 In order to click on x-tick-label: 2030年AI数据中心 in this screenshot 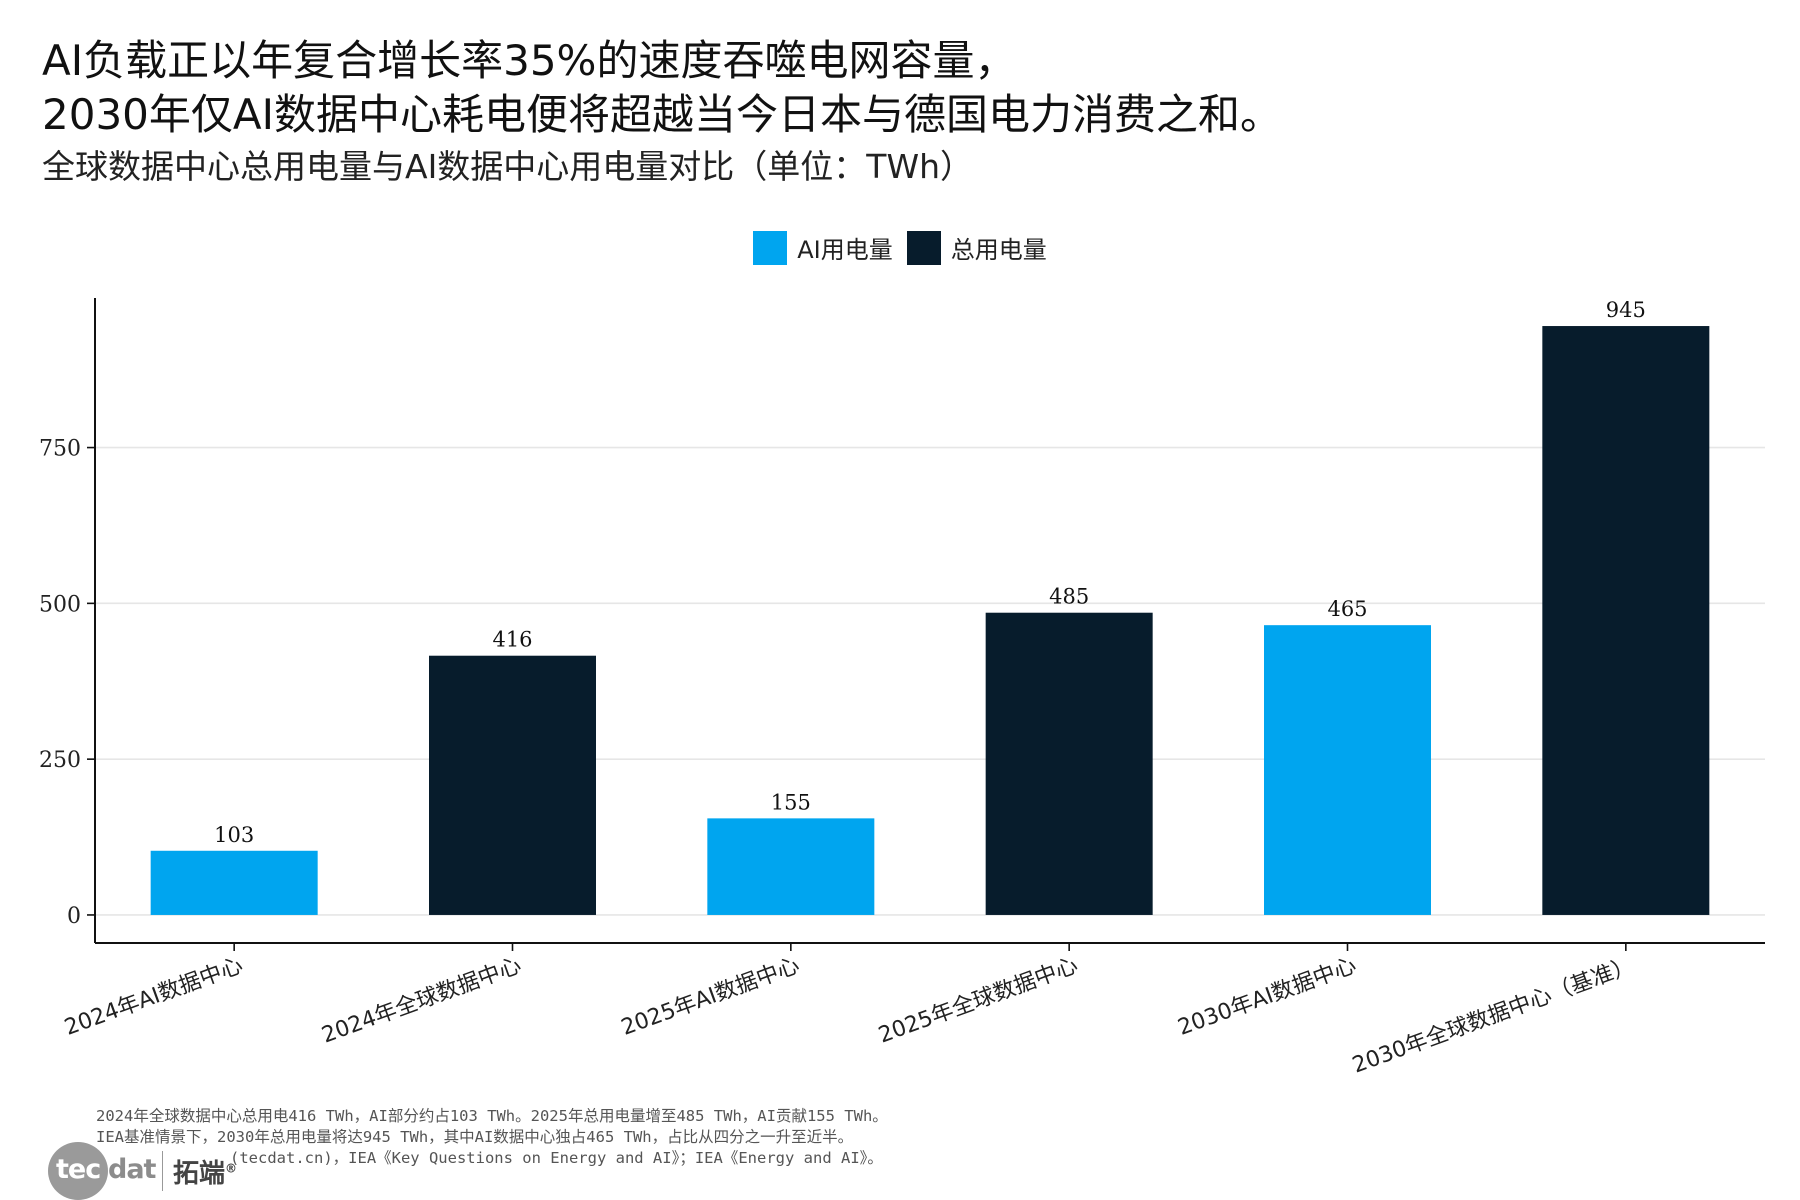, I will do `click(1267, 997)`.